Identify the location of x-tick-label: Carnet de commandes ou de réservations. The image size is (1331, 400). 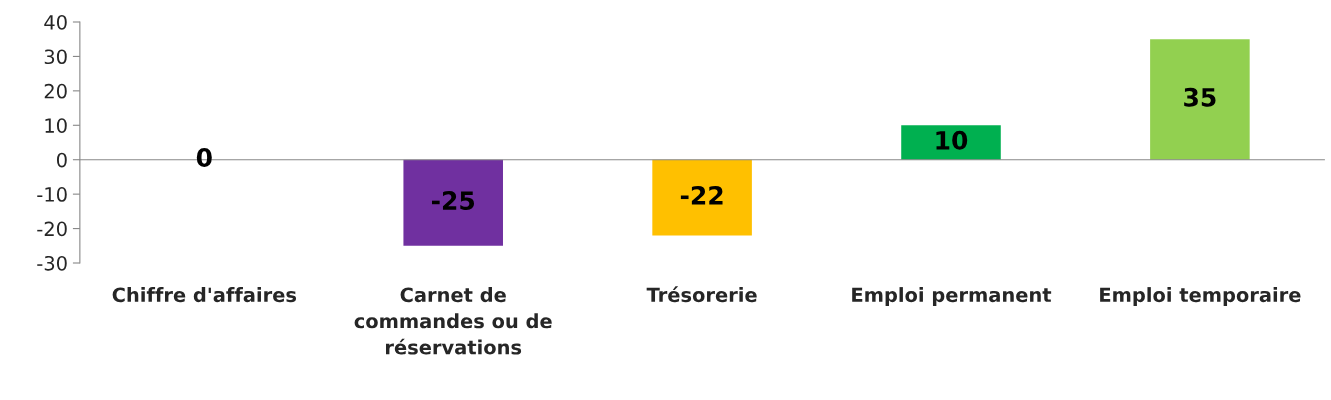
(453, 321).